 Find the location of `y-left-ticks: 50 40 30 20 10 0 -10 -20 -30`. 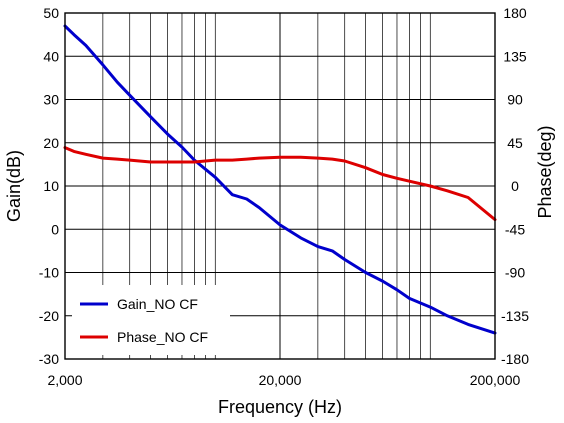

y-left-ticks: 50 40 30 20 10 0 -10 -20 -30 is located at coordinates (49, 186).